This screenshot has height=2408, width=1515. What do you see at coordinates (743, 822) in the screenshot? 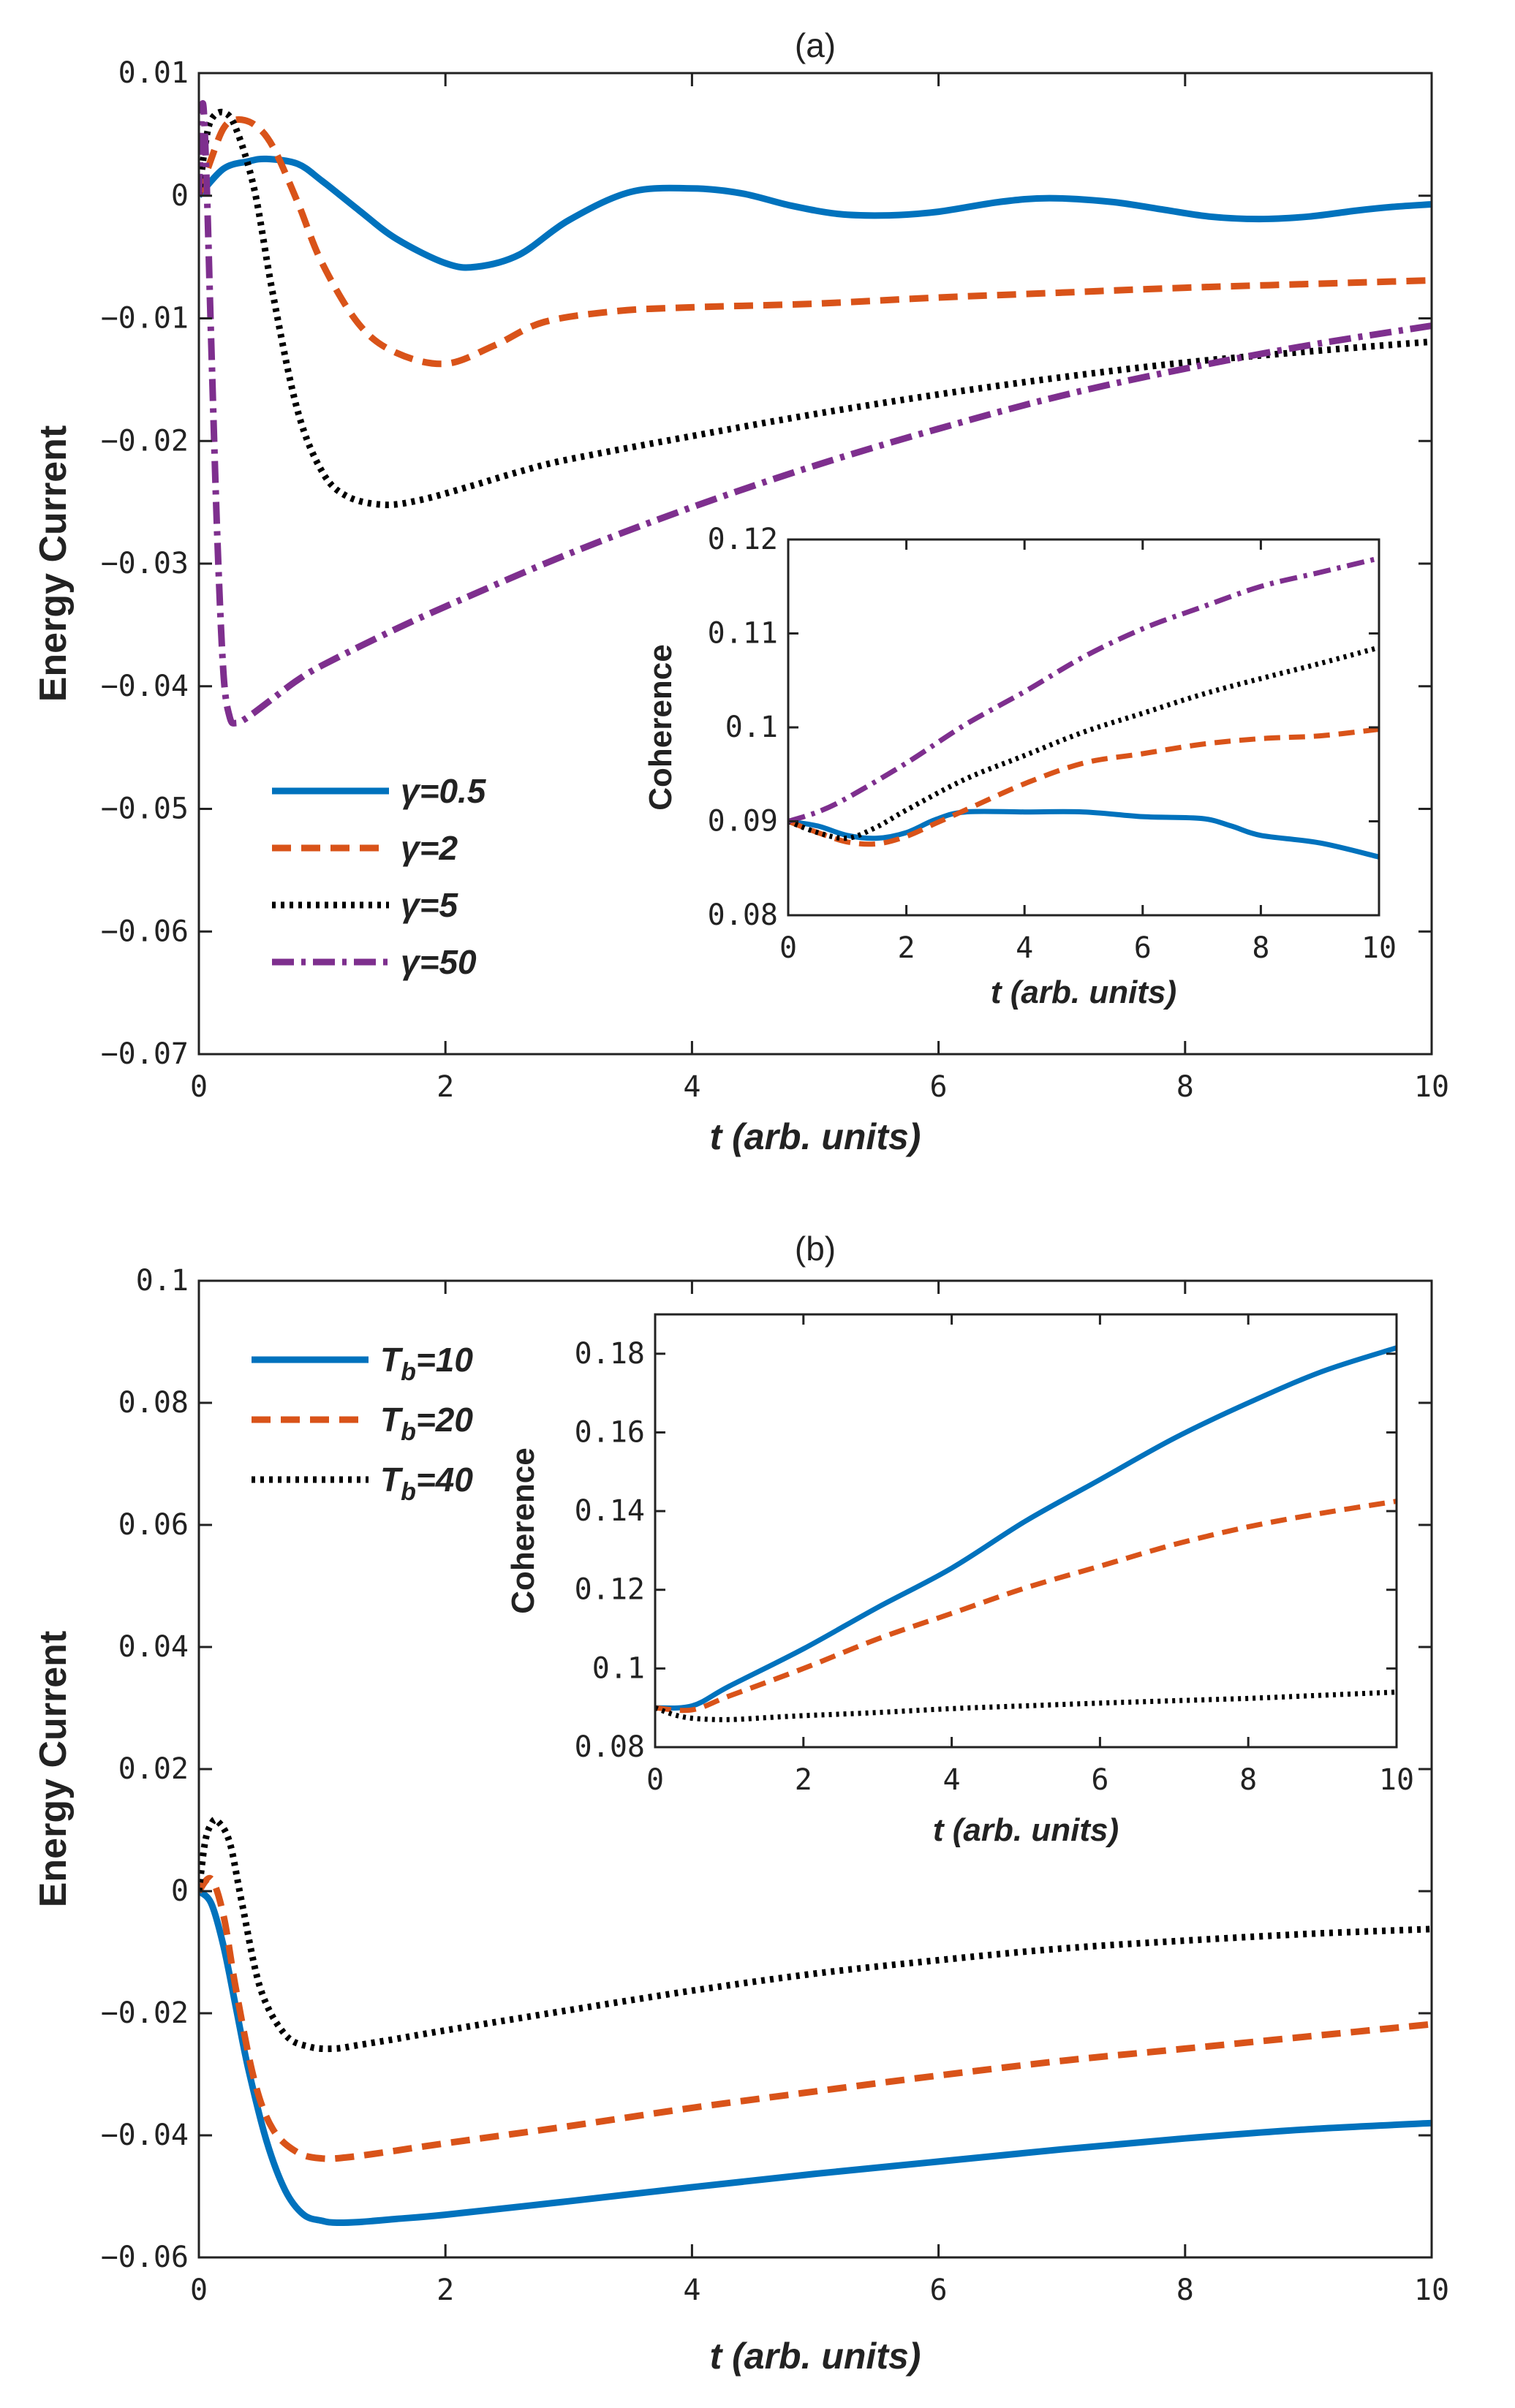
I see `a-inset-ytick-label-1: 0.09` at bounding box center [743, 822].